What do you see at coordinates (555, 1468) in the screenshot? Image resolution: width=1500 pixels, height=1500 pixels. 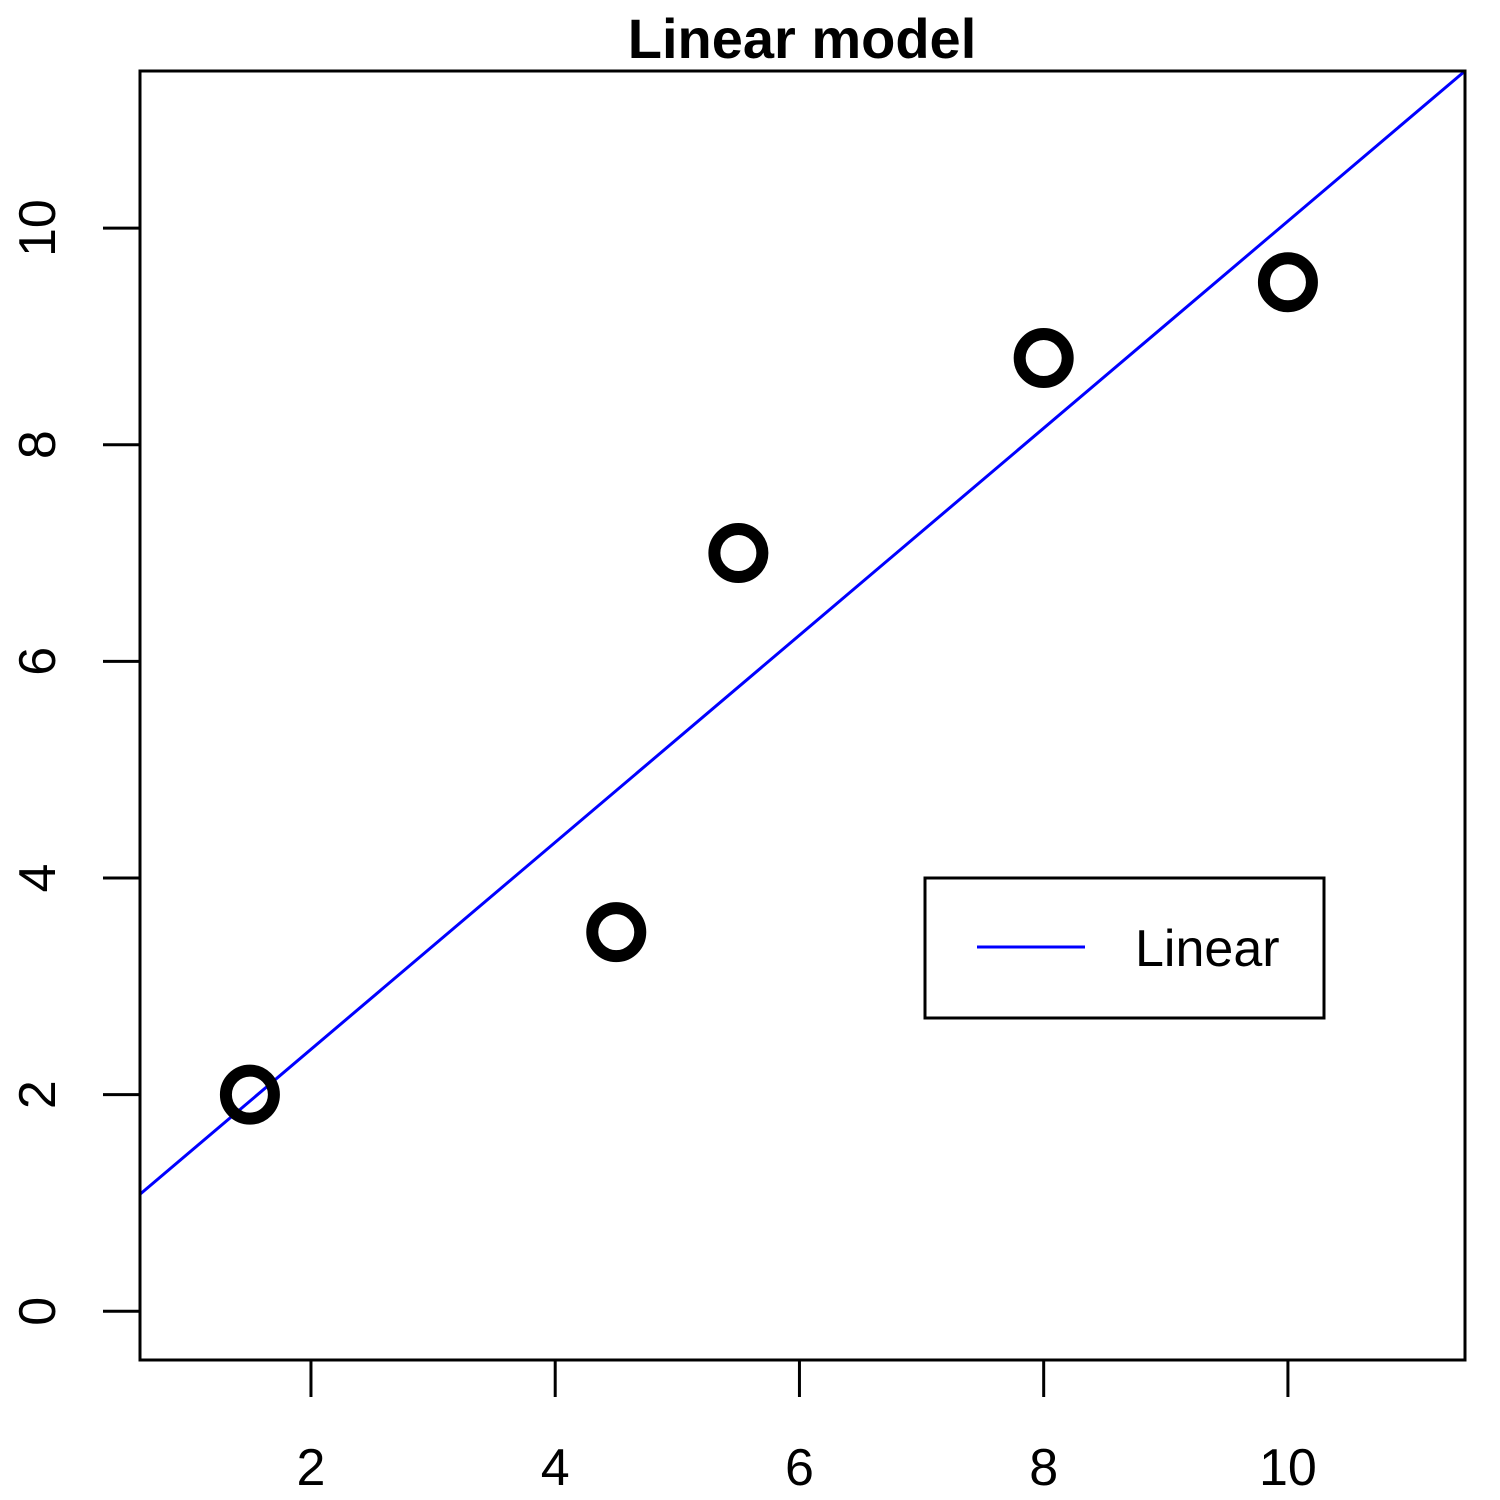 I see `x-tick-label: 4` at bounding box center [555, 1468].